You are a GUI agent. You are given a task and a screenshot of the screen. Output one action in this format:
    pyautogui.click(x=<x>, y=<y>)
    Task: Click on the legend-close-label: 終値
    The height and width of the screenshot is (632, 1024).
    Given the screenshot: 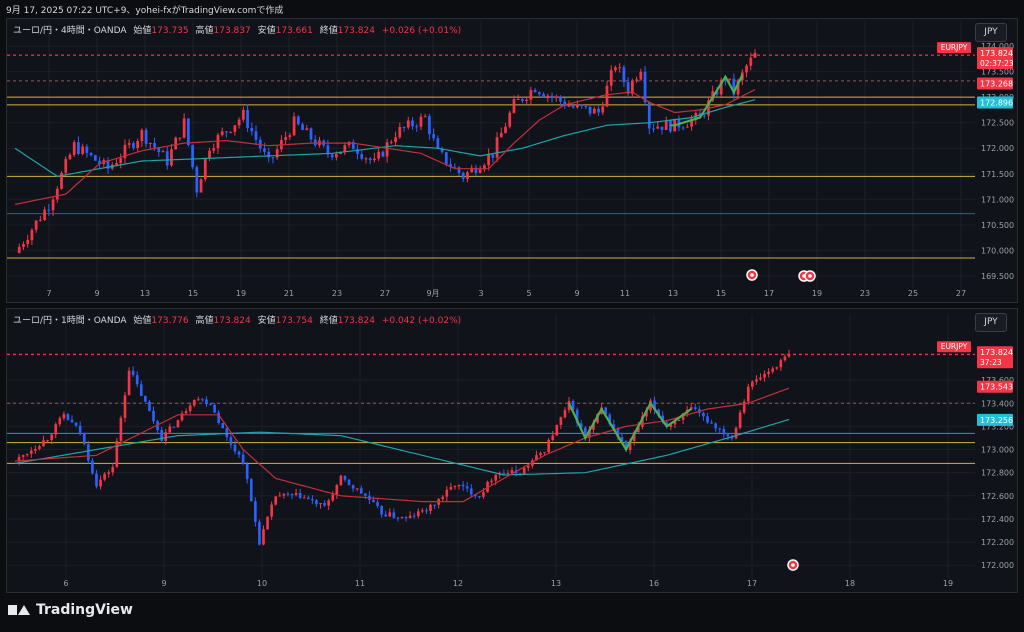 What is the action you would take?
    pyautogui.click(x=328, y=31)
    